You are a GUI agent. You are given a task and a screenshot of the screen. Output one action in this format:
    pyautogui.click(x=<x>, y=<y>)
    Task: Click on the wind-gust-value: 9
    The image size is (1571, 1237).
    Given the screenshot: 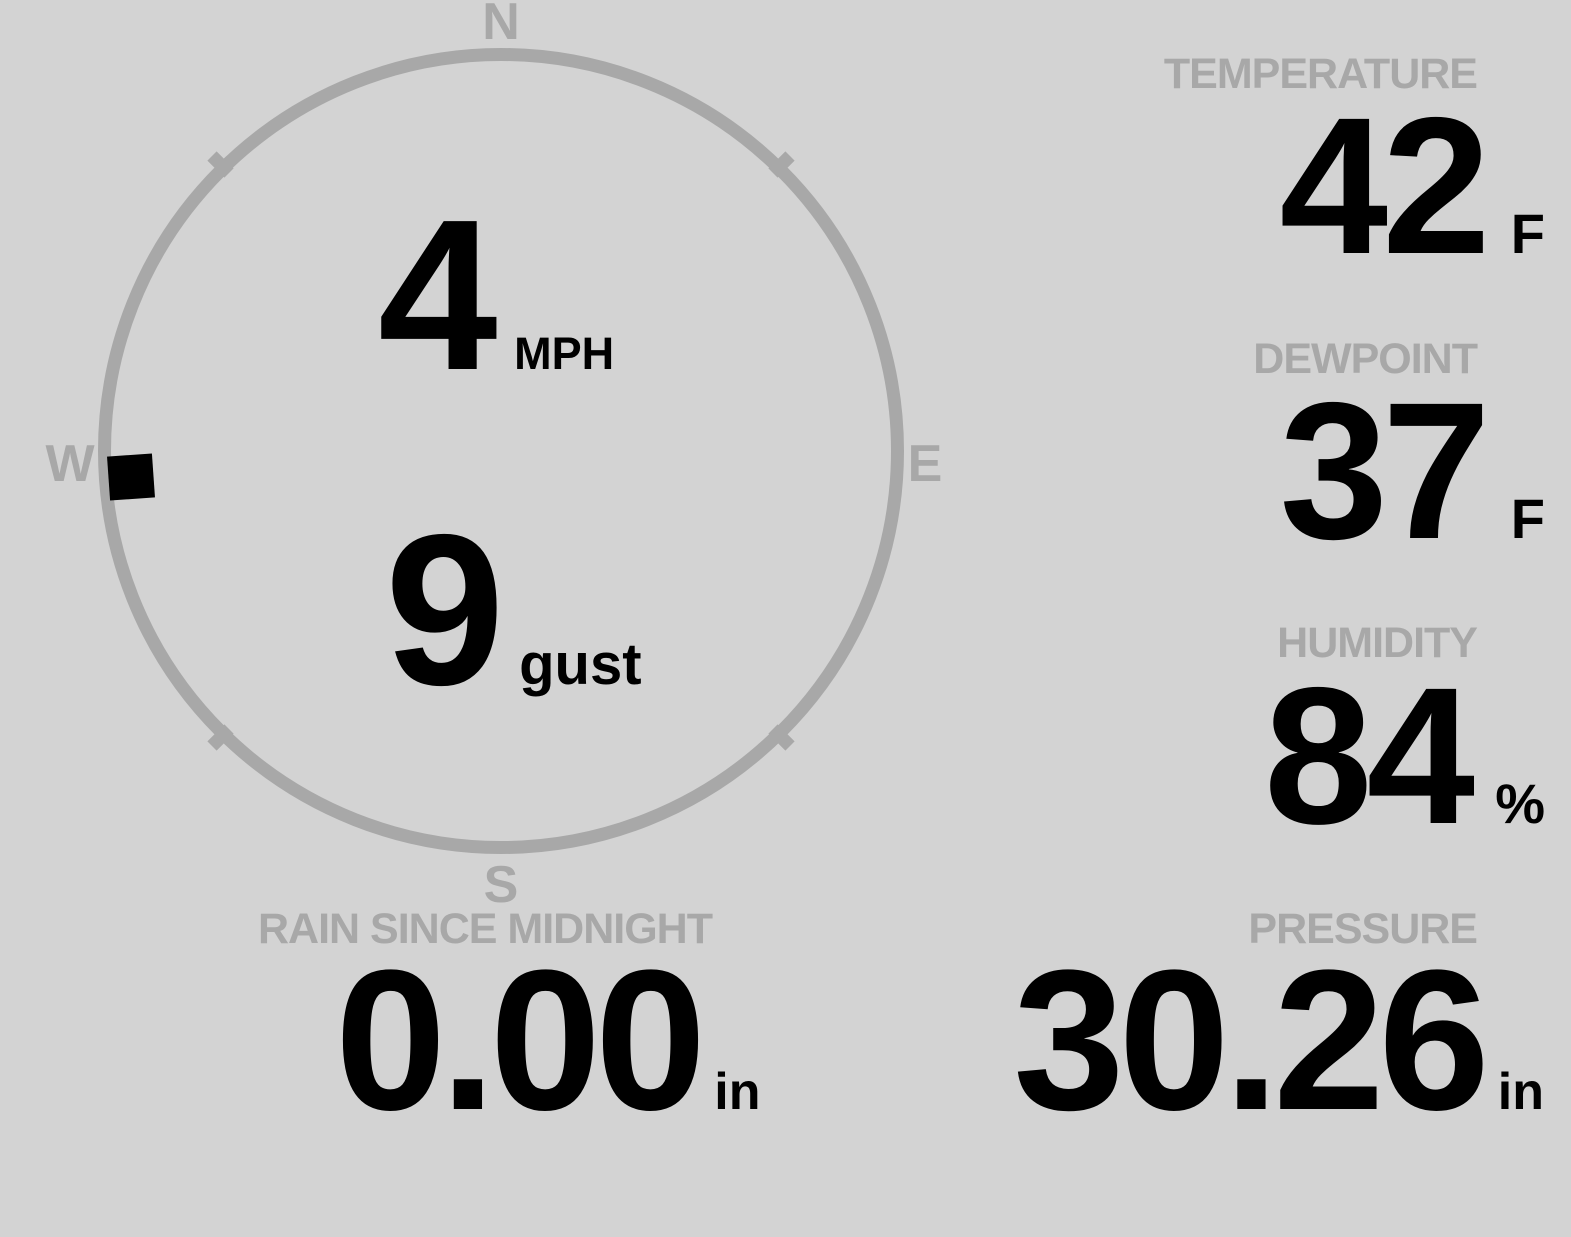 What is the action you would take?
    pyautogui.click(x=445, y=609)
    